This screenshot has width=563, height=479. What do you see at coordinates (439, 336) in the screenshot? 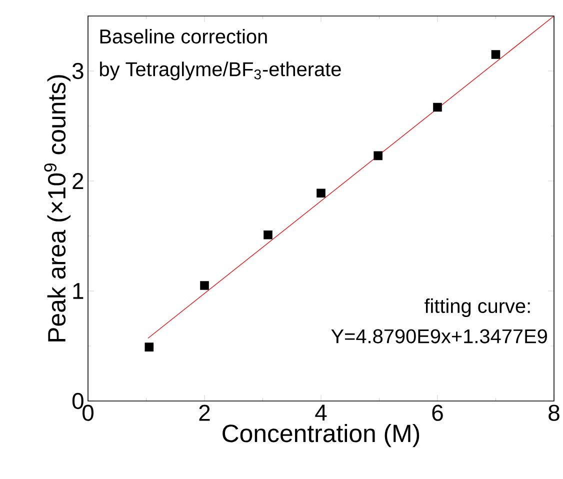
I see `annotation: Y=4.8790E9x+1.3477E9` at bounding box center [439, 336].